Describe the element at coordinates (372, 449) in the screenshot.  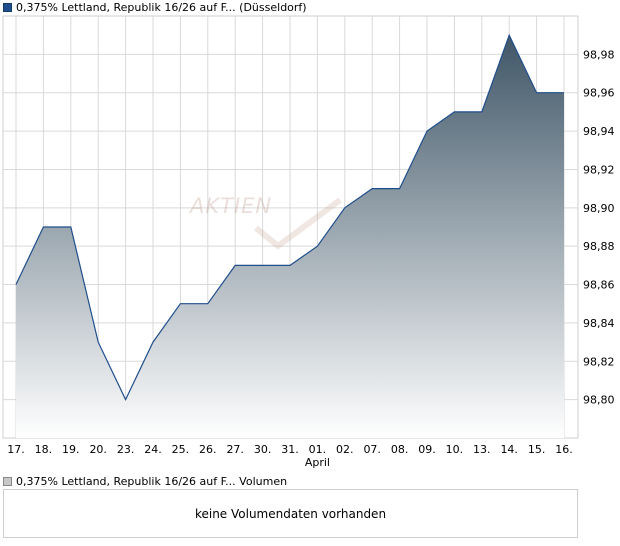
I see `x-tick-label: 07.` at that location.